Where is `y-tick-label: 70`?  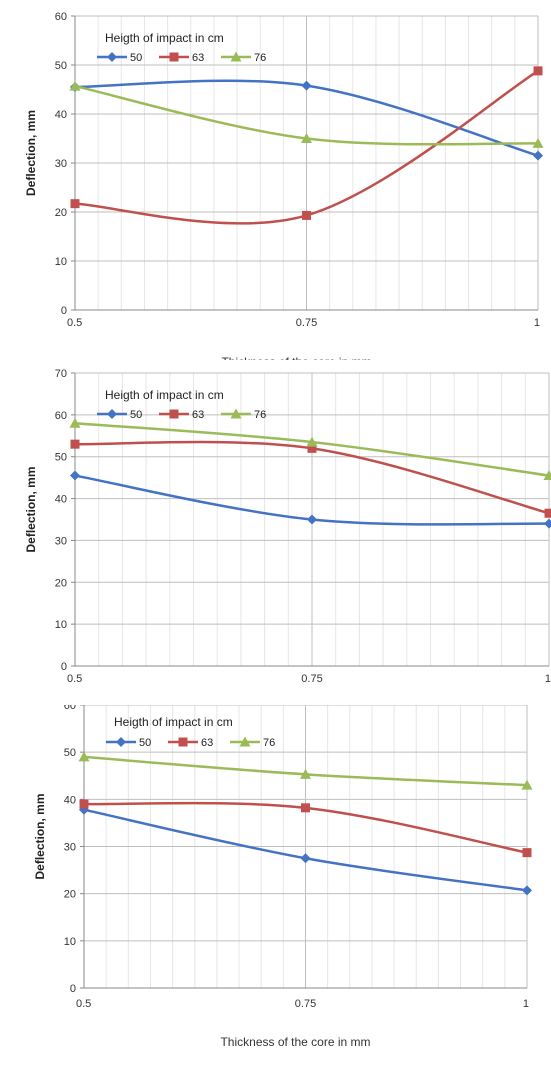 y-tick-label: 70 is located at coordinates (61, 374).